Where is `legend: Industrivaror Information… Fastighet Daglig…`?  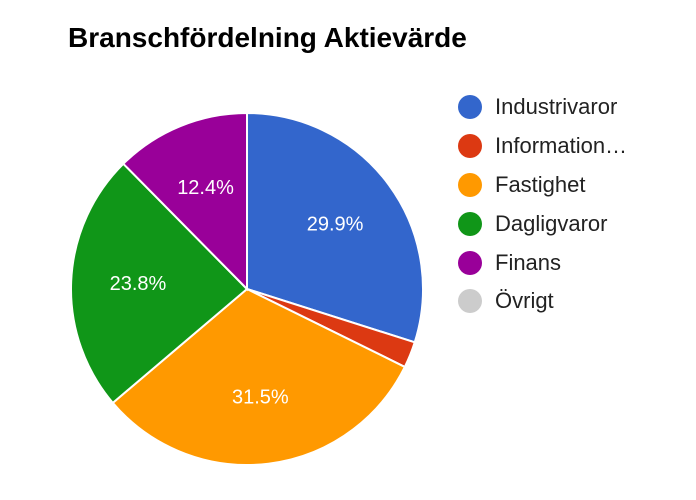
legend: Industrivaror Information… Fastighet Daglig… is located at coordinates (542, 204).